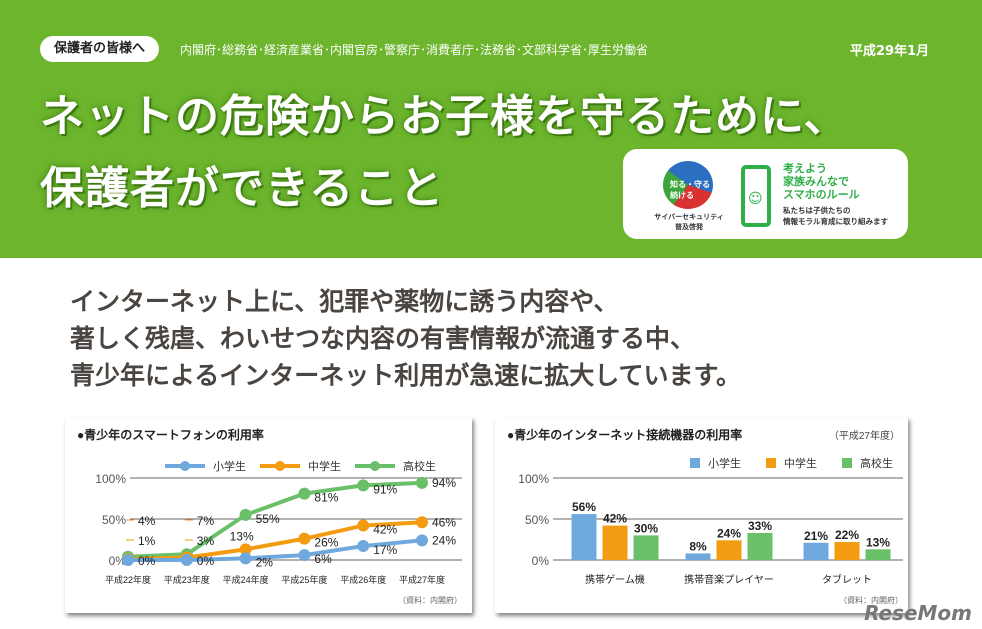 The height and width of the screenshot is (629, 982). I want to click on chart-subtitle: （平成27年度）, so click(864, 435).